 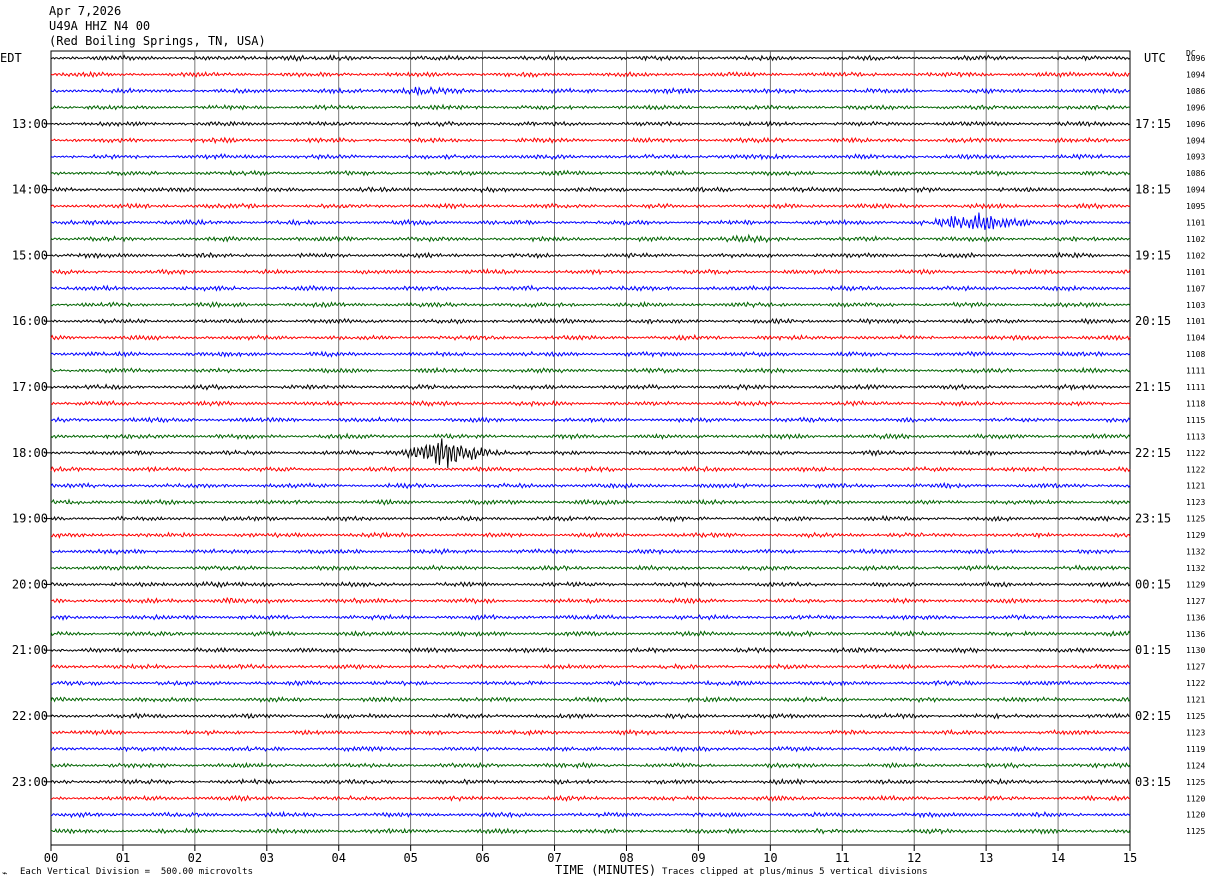 What do you see at coordinates (1195, 157) in the screenshot?
I see `dc-offset-label: 1093` at bounding box center [1195, 157].